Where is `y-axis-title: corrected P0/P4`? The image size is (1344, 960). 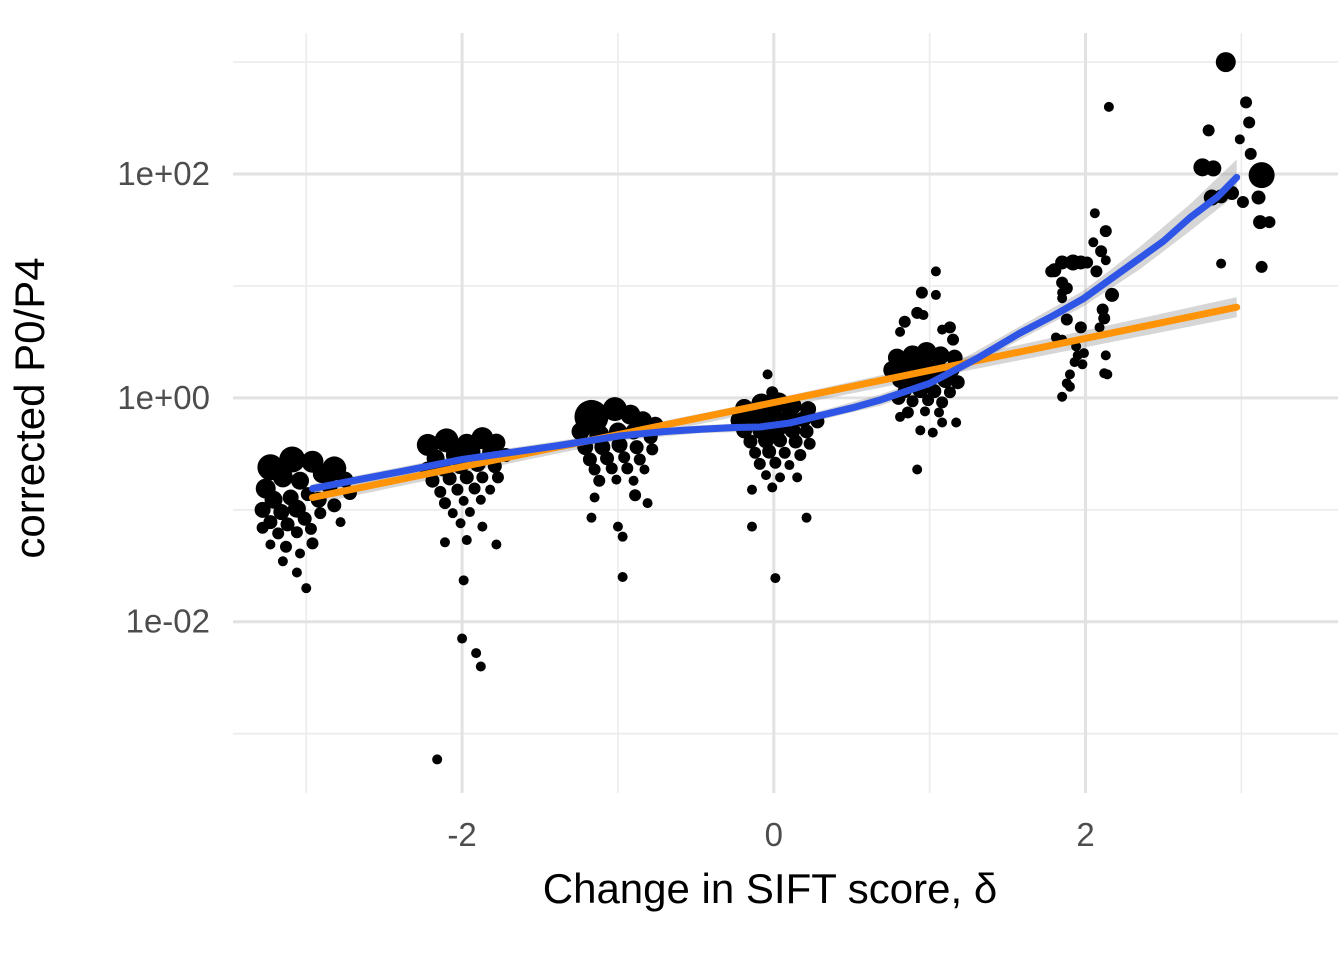 y-axis-title: corrected P0/P4 is located at coordinates (29, 407).